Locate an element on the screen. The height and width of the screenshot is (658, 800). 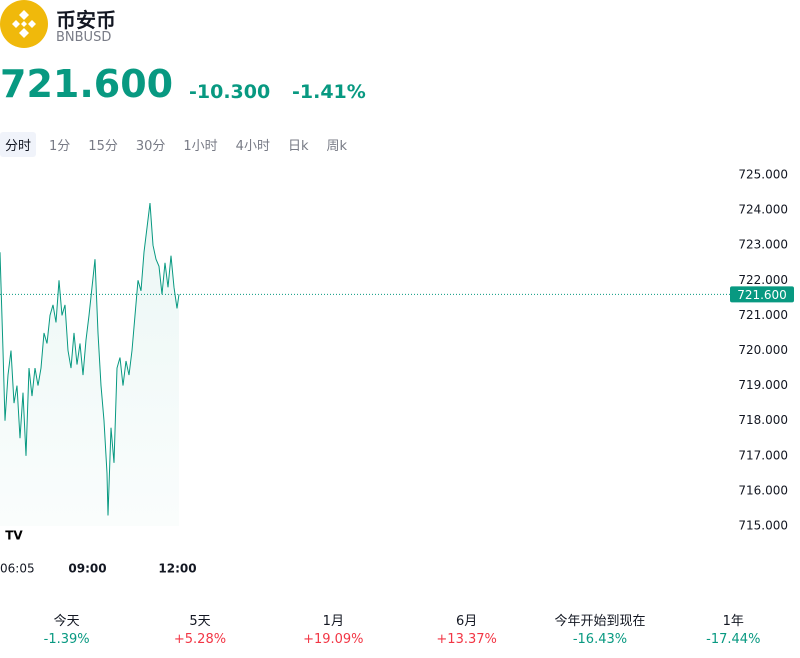
tabs: 分时 1分 15分 30分 1小时 4小时 日k 周k is located at coordinates (179, 144).